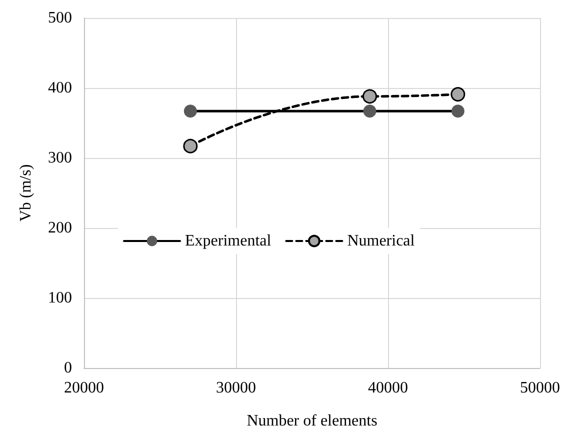 The image size is (585, 447). I want to click on y-tick-label: 200, so click(60, 228).